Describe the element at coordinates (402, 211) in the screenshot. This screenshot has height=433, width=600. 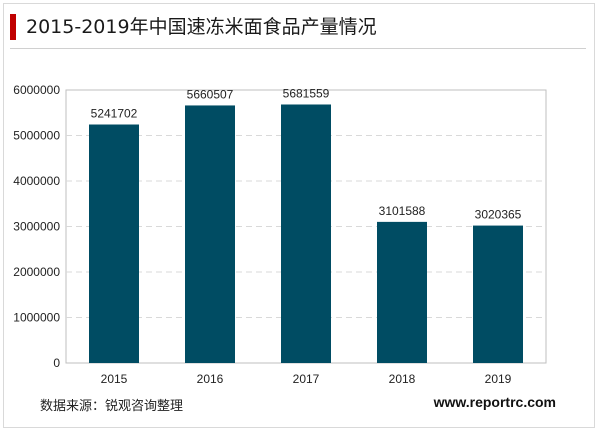
I see `data-label: 3101588` at that location.